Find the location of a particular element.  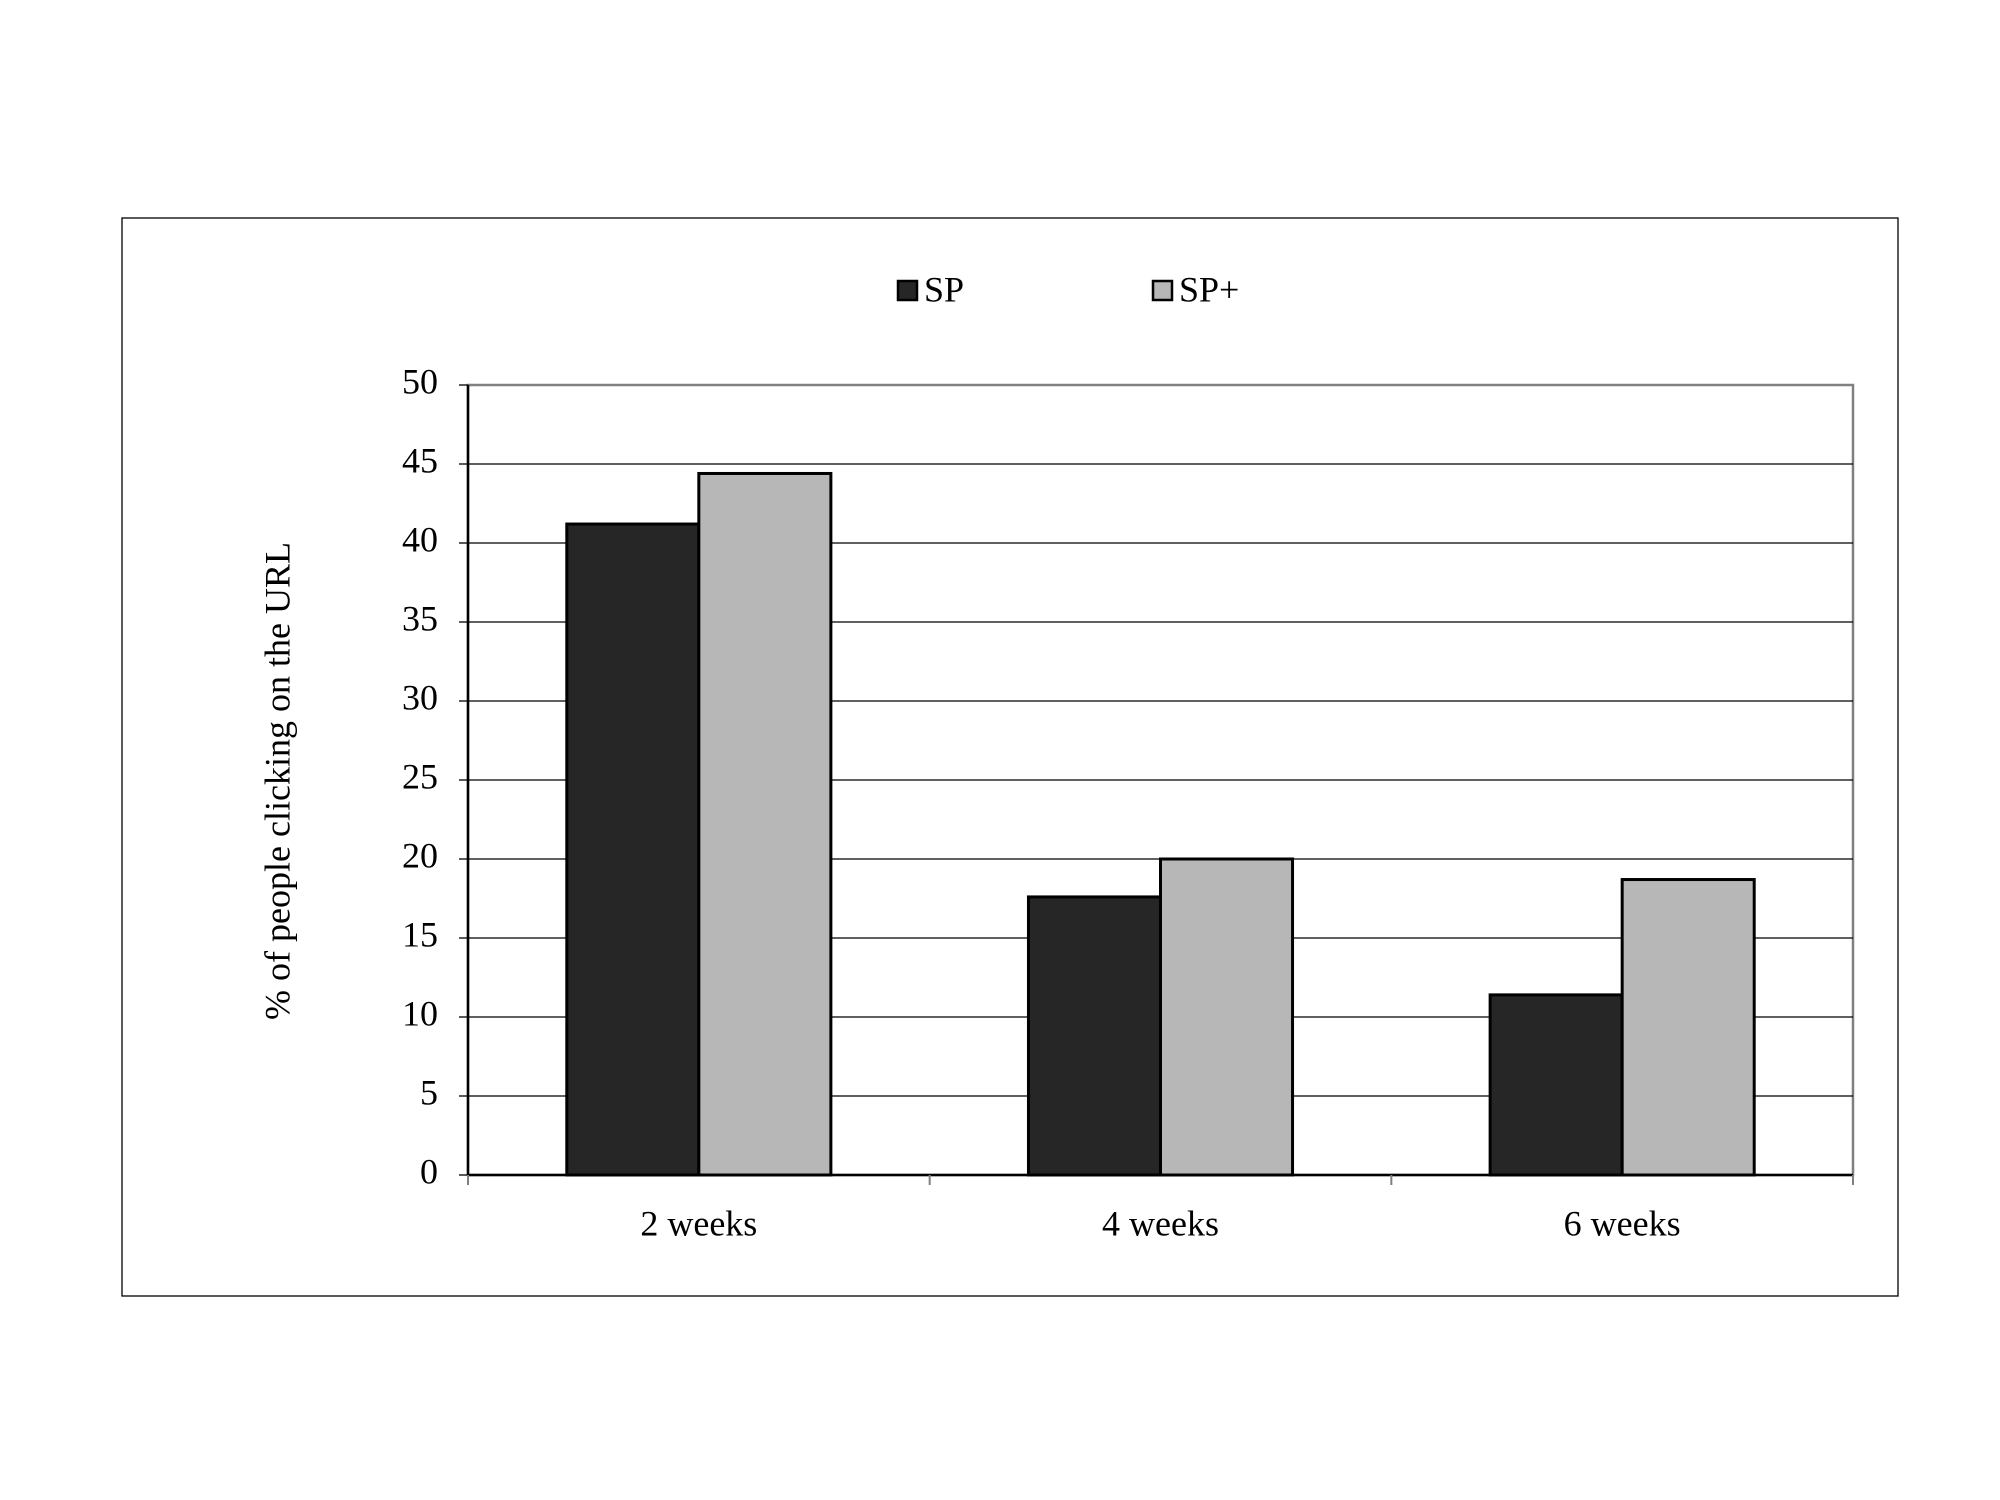

y-tick-label: 0 is located at coordinates (429, 1171).